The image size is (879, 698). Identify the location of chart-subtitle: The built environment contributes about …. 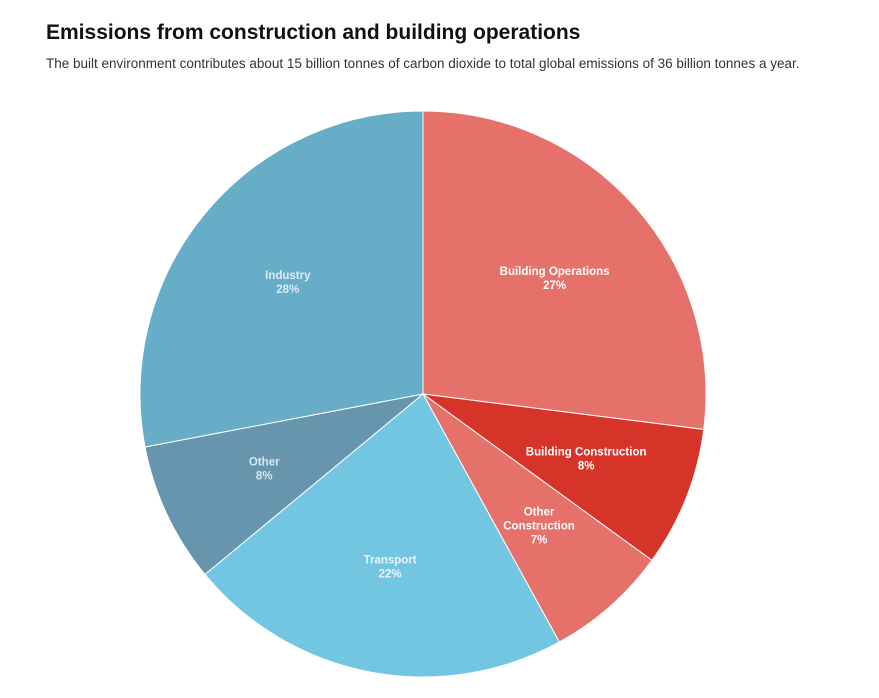
(423, 63).